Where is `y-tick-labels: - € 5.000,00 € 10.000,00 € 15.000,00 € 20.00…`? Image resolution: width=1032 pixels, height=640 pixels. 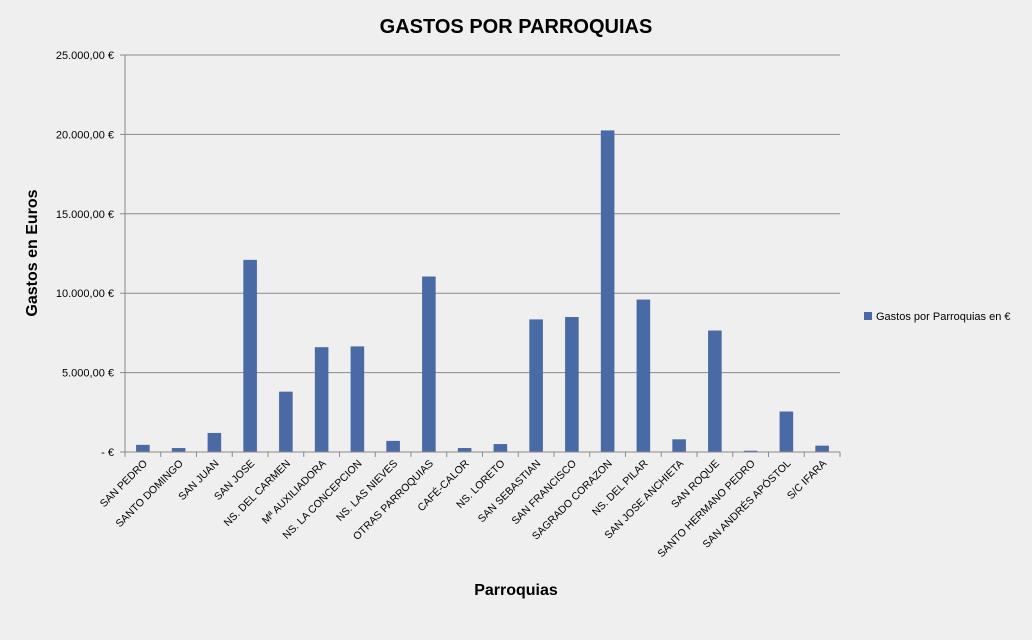 y-tick-labels: - € 5.000,00 € 10.000,00 € 15.000,00 € 20.00… is located at coordinates (85, 254).